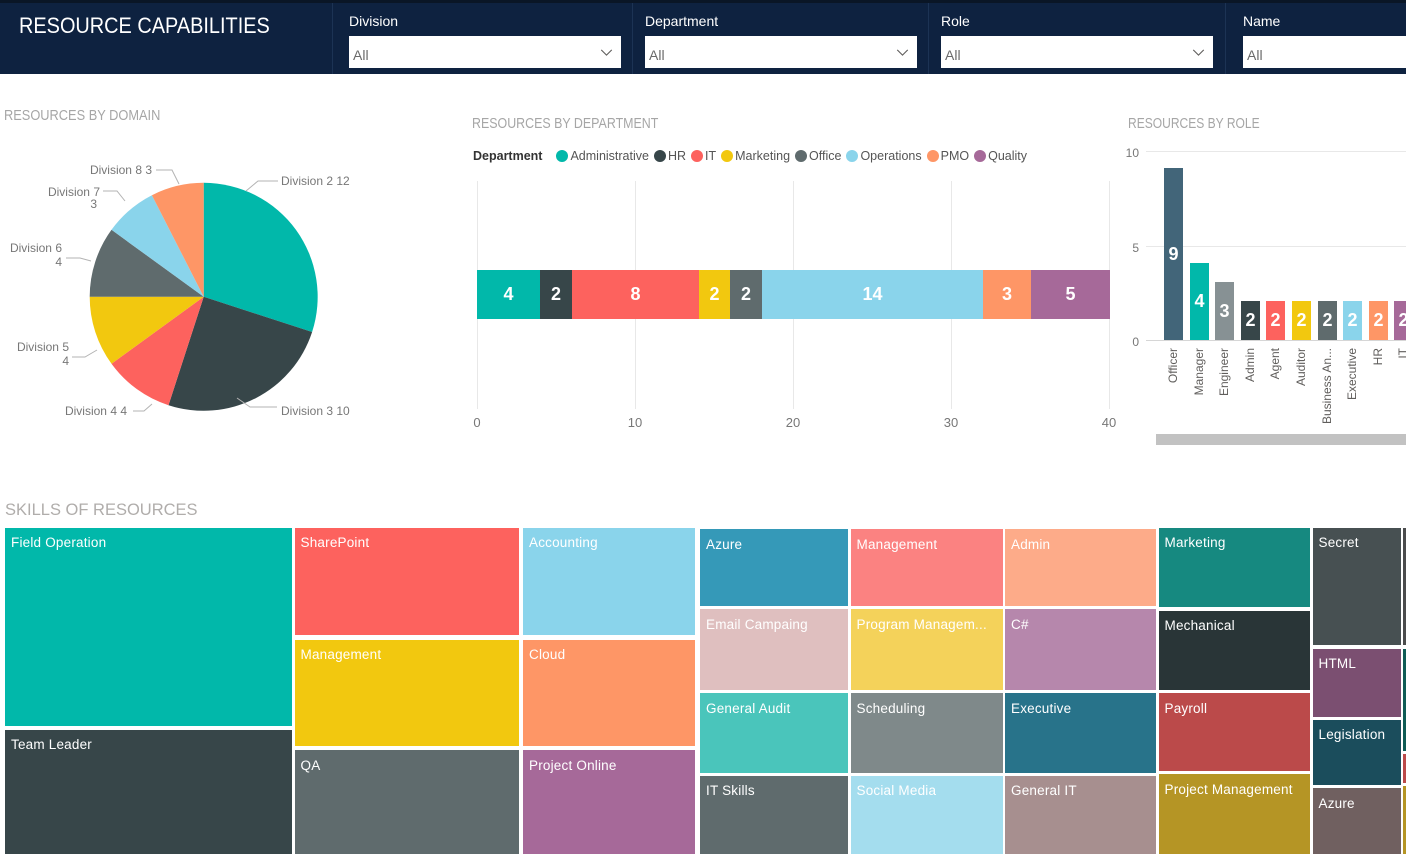 The image size is (1406, 854). Describe the element at coordinates (93, 204) in the screenshot. I see `svg-text: 3` at that location.